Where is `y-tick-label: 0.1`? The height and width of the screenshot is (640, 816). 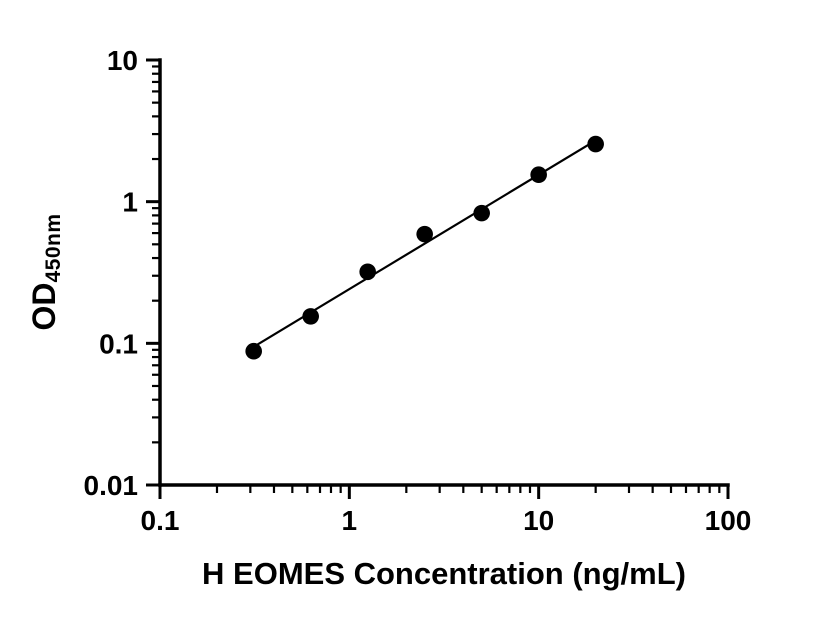 y-tick-label: 0.1 is located at coordinates (118, 343).